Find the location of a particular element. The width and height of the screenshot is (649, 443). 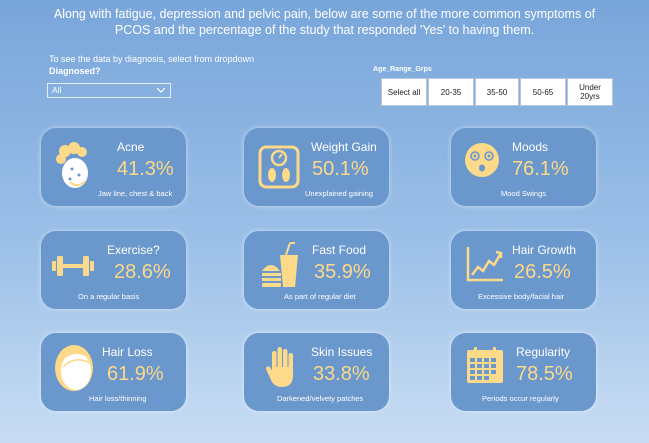

diagnosed-label: Diagnosed? is located at coordinates (75, 71).